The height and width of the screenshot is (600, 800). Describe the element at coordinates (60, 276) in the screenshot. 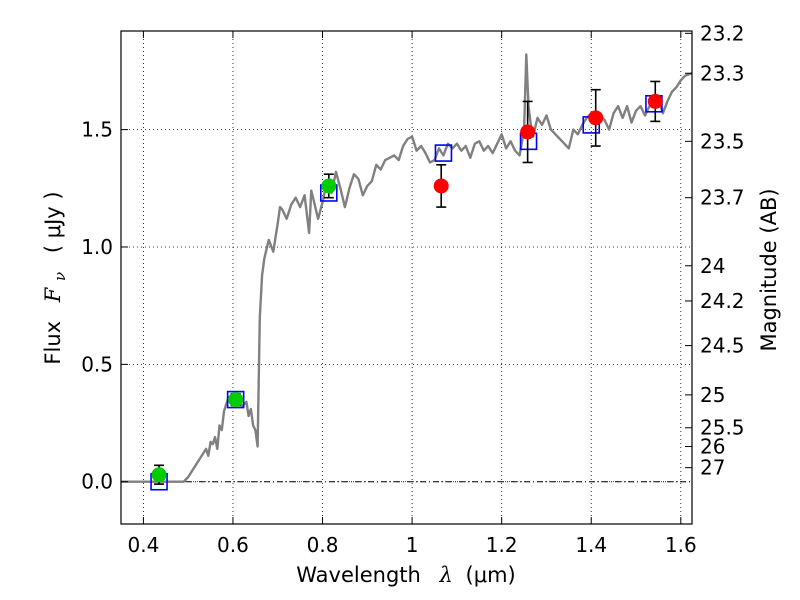

I see `y-axis-label-subscript: ν` at that location.